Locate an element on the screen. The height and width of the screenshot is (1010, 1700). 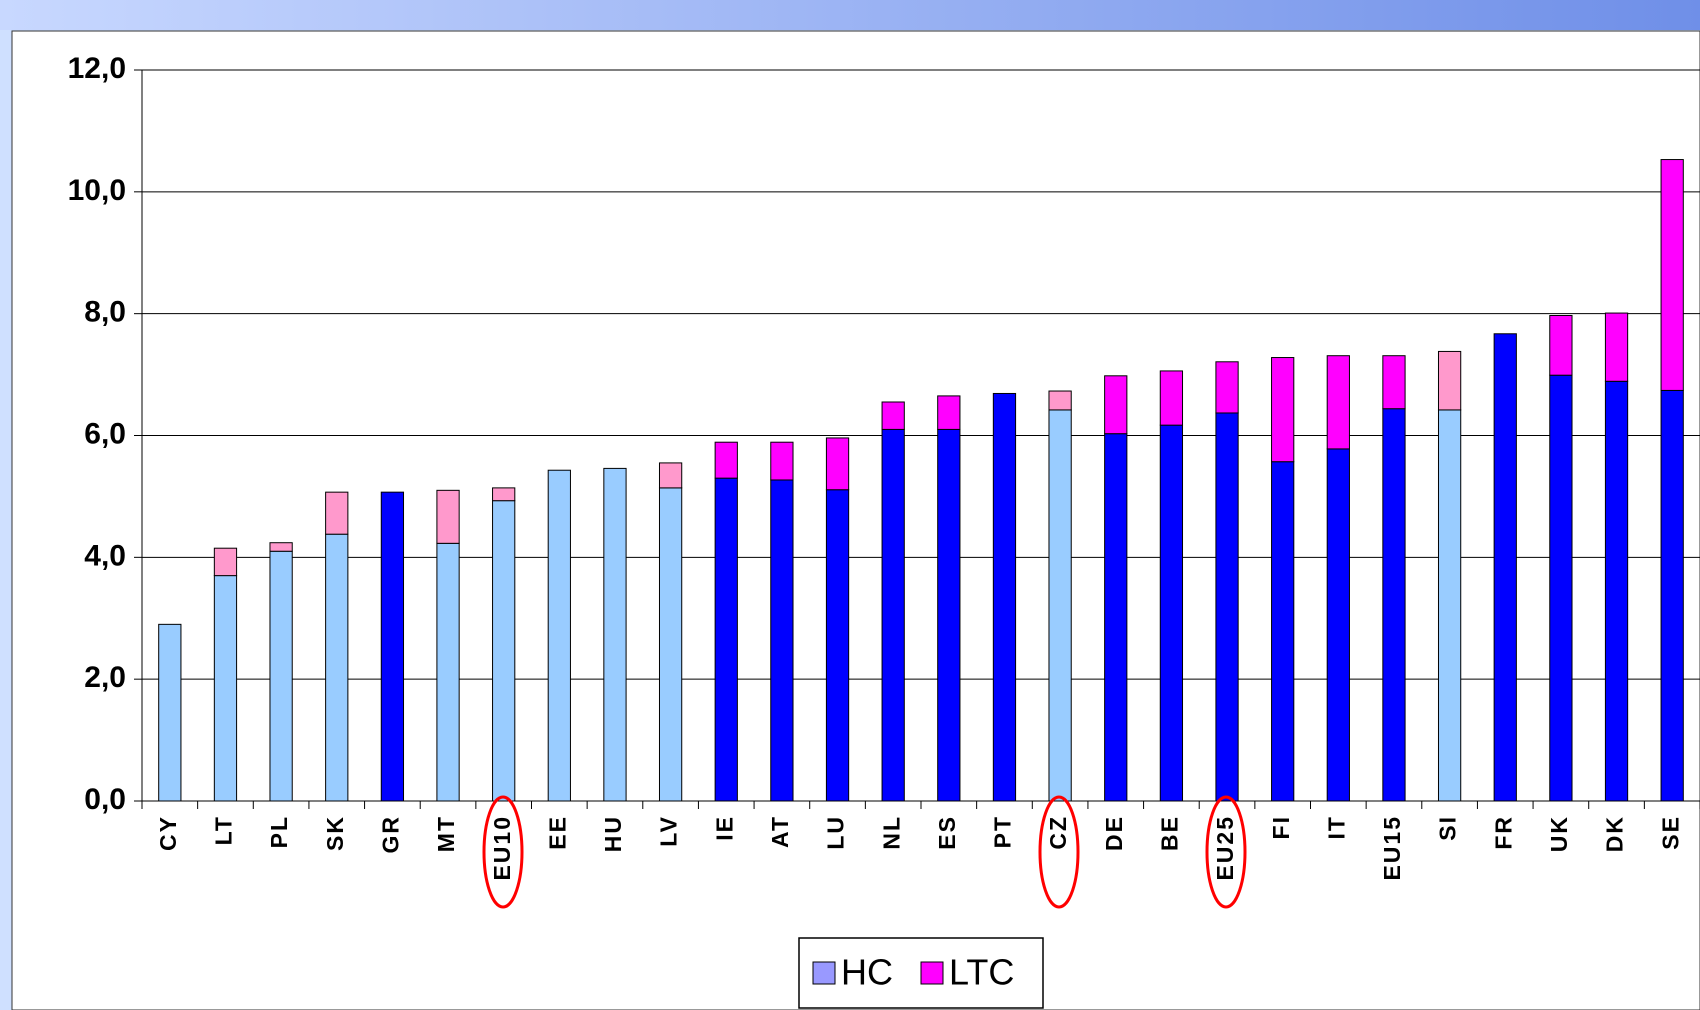
y-tick-label: 4,0 is located at coordinates (105, 555).